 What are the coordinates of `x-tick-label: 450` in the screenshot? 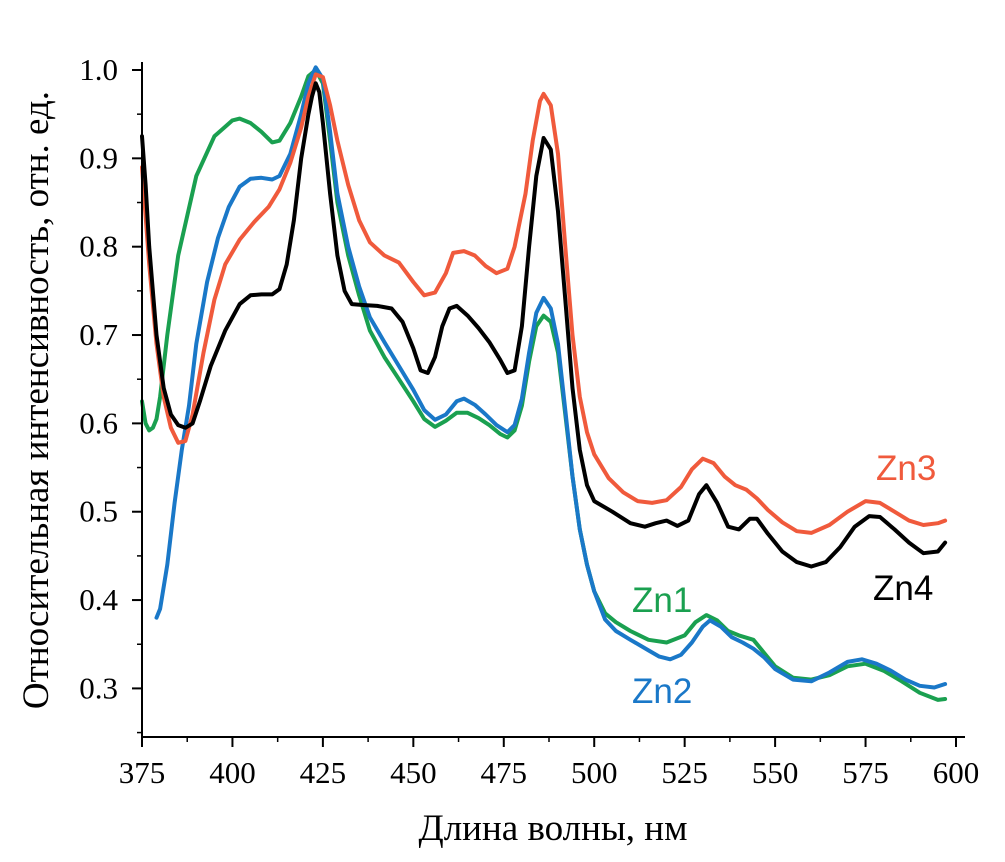 It's located at (413, 772).